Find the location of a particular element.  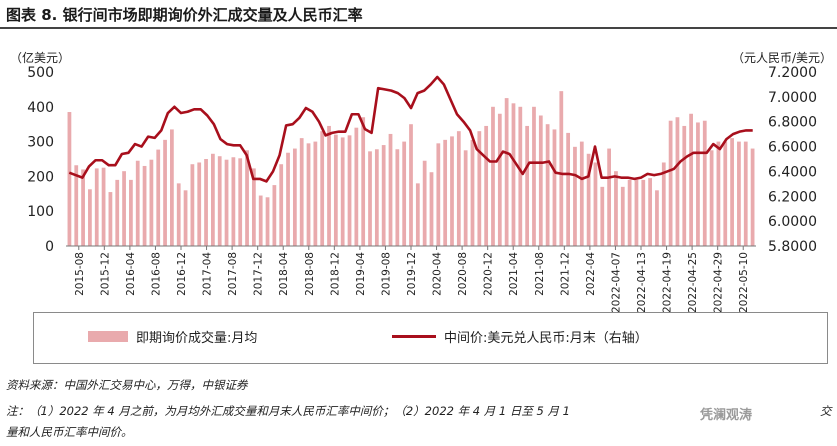

x-tick-label: 2022-04-13 is located at coordinates (642, 282).